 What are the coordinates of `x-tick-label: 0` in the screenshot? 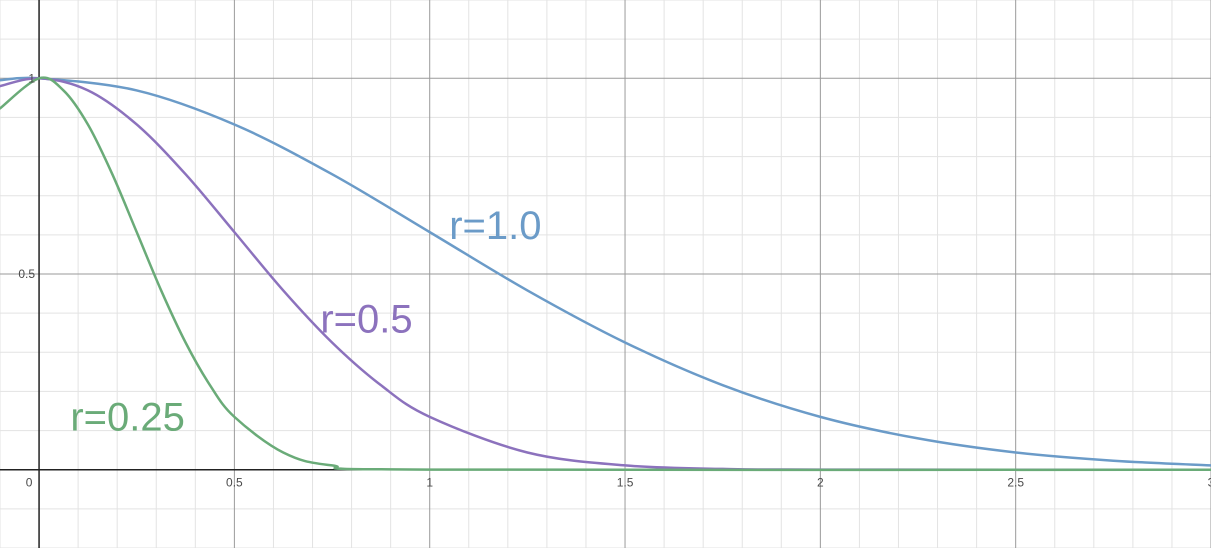 It's located at (29, 483).